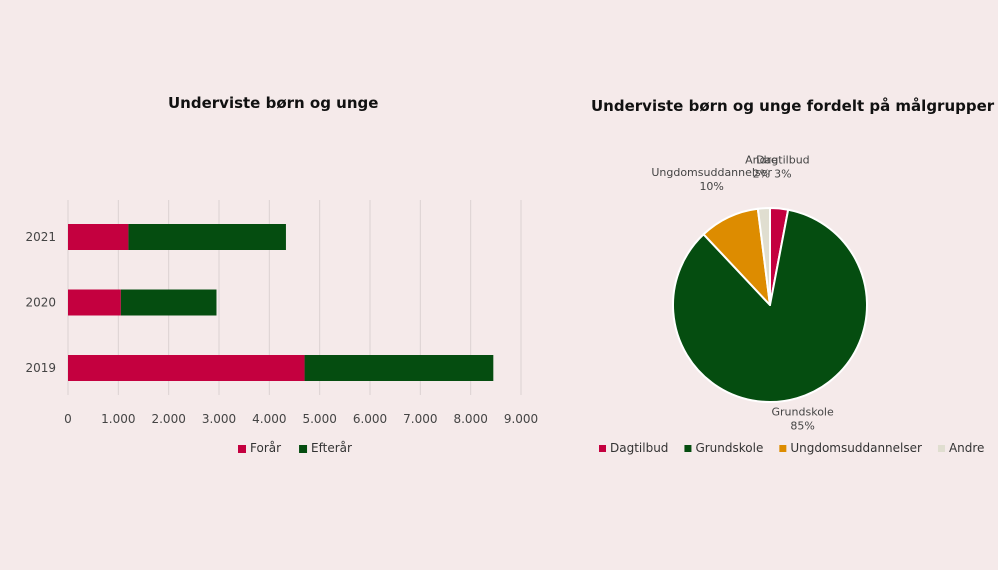 Image resolution: width=998 pixels, height=570 pixels. I want to click on y-tick-label: 2021, so click(40, 237).